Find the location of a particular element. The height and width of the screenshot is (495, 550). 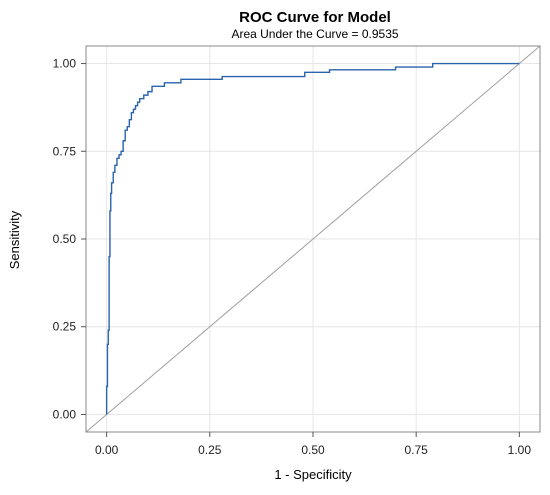

y-tick-label: 0.00 is located at coordinates (65, 414).